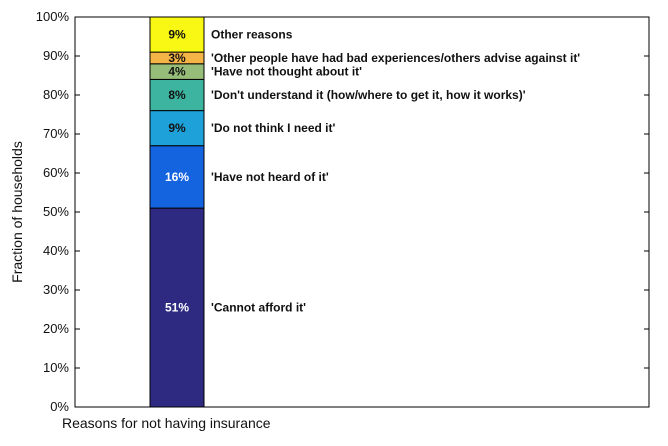  Describe the element at coordinates (53, 16) in the screenshot. I see `y-tick-label: 100%` at that location.